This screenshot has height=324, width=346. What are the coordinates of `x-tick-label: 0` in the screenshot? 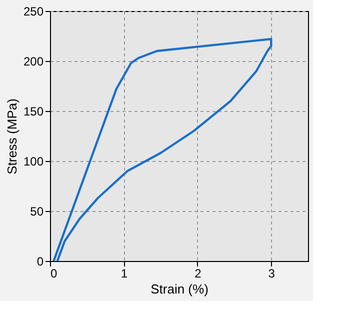 It's located at (54, 273).